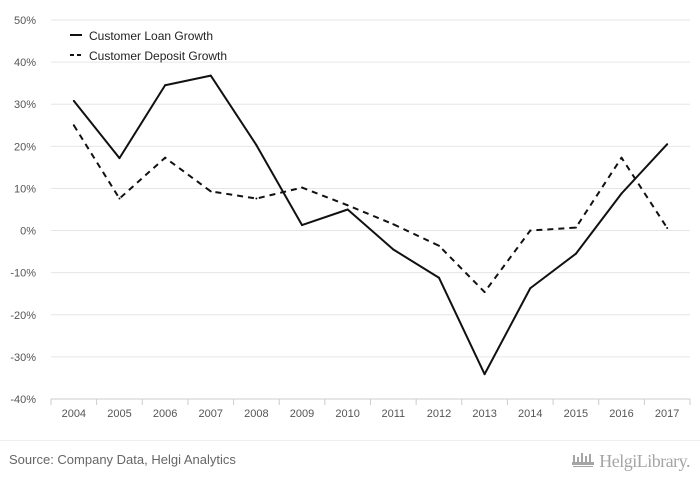 This screenshot has height=484, width=700. What do you see at coordinates (158, 56) in the screenshot?
I see `legend-label-deposit: Customer Deposit Growth` at bounding box center [158, 56].